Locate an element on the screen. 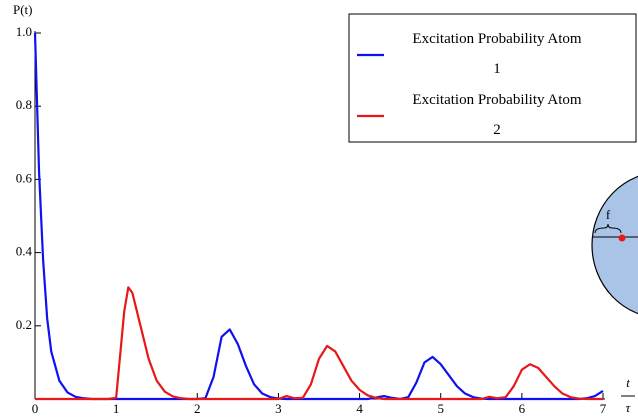 The width and height of the screenshot is (638, 419). y-tick-label: 0.4 is located at coordinates (24, 251).